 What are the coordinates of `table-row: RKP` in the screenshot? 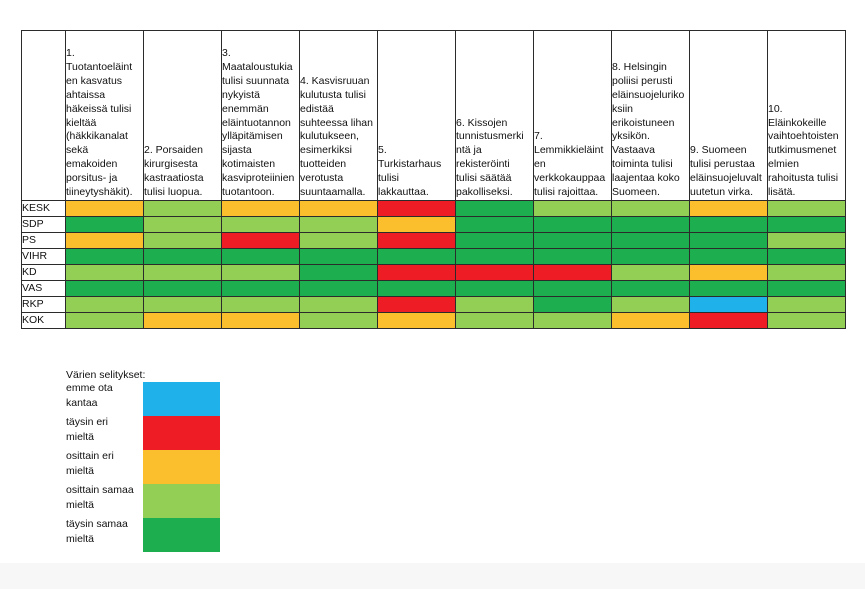 It's located at (433, 304).